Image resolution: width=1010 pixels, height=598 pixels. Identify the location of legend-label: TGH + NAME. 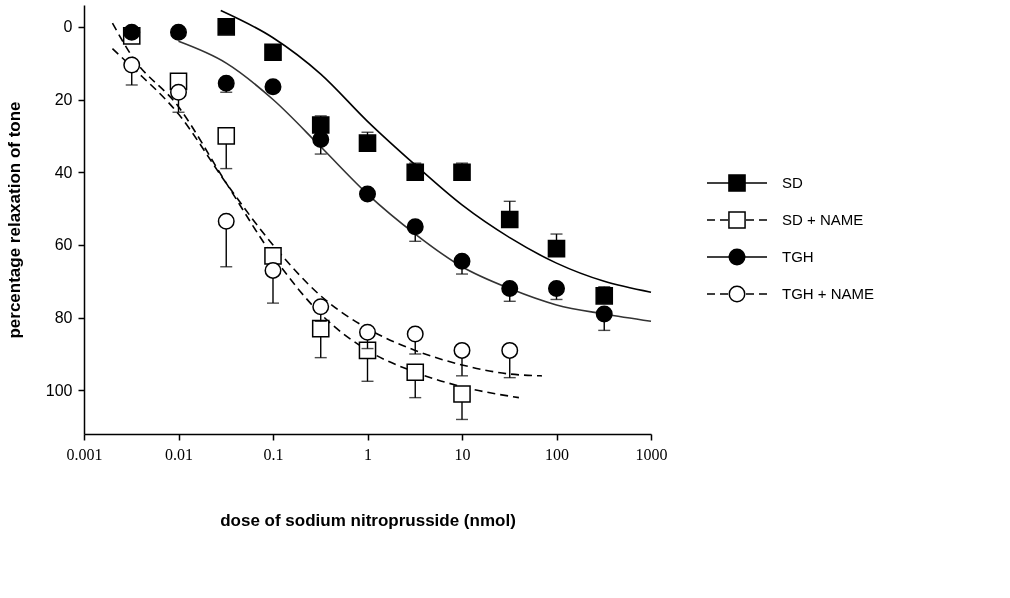
(828, 293).